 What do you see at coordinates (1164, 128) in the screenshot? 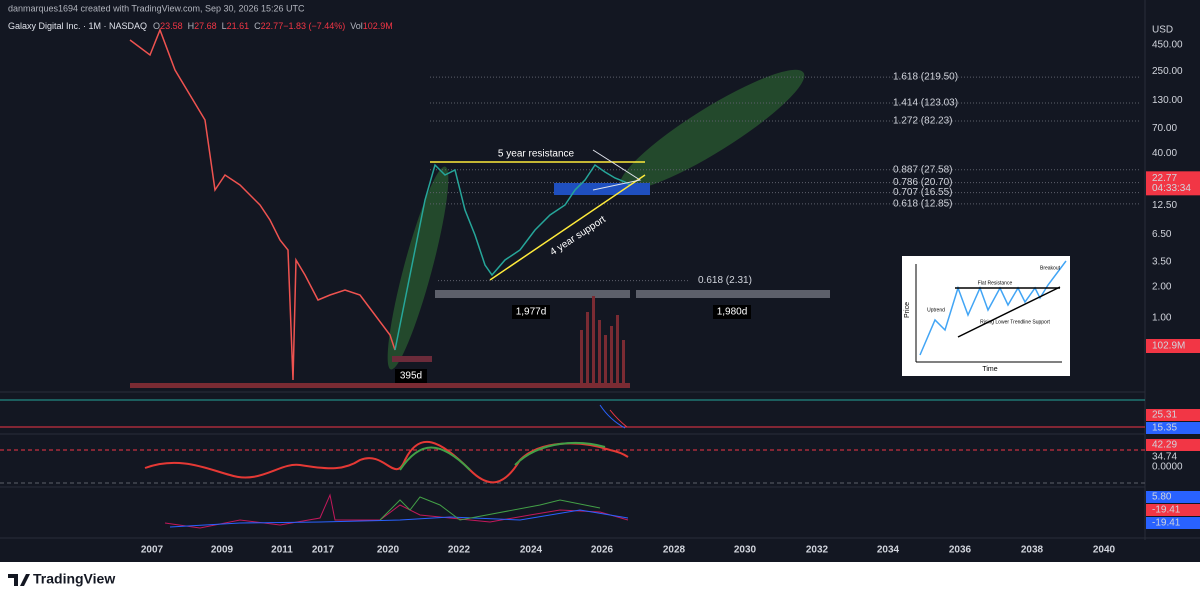
I see `price-tick-label: 70.00` at bounding box center [1164, 128].